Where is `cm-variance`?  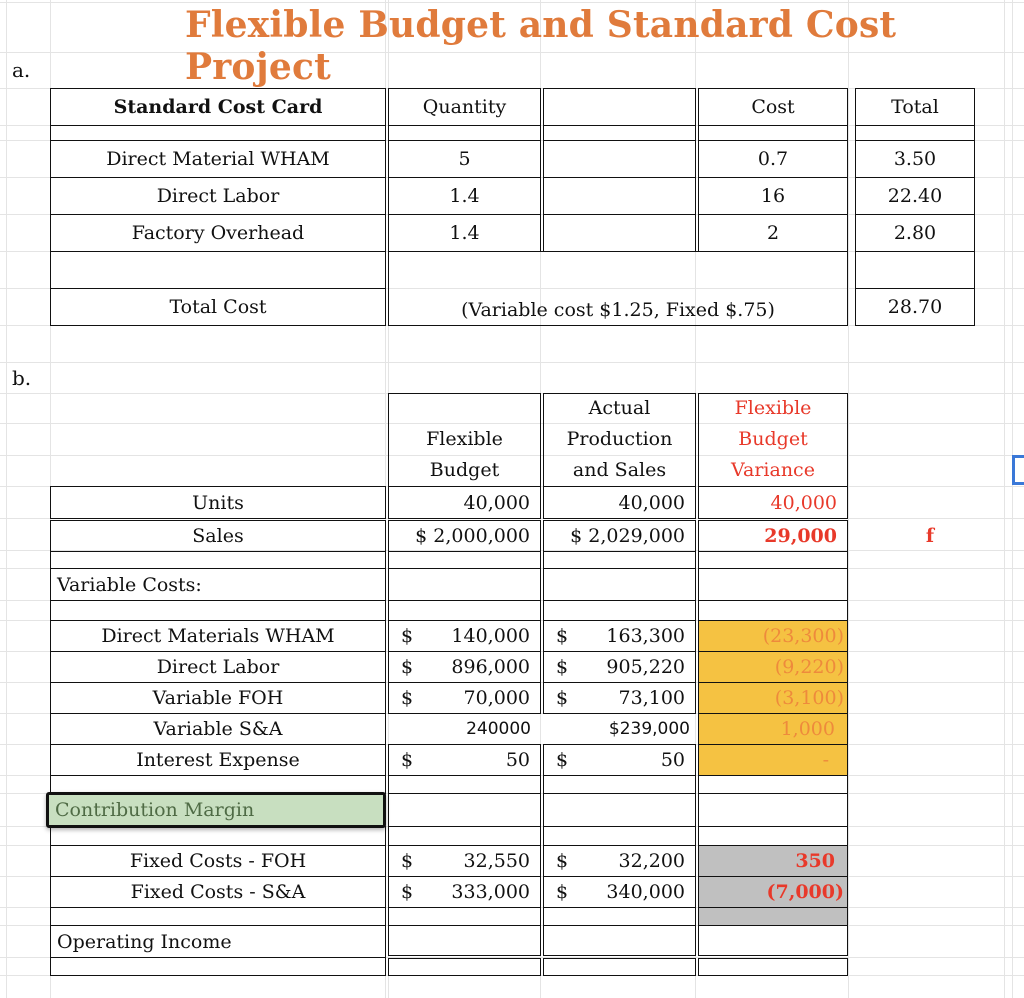
cm-variance is located at coordinates (773, 810).